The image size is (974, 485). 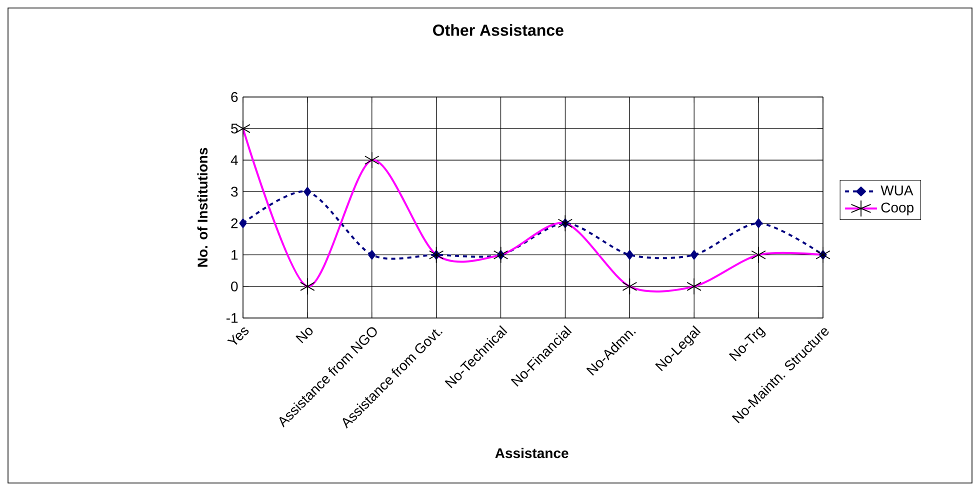 I want to click on legend-label: WUA, so click(x=897, y=191).